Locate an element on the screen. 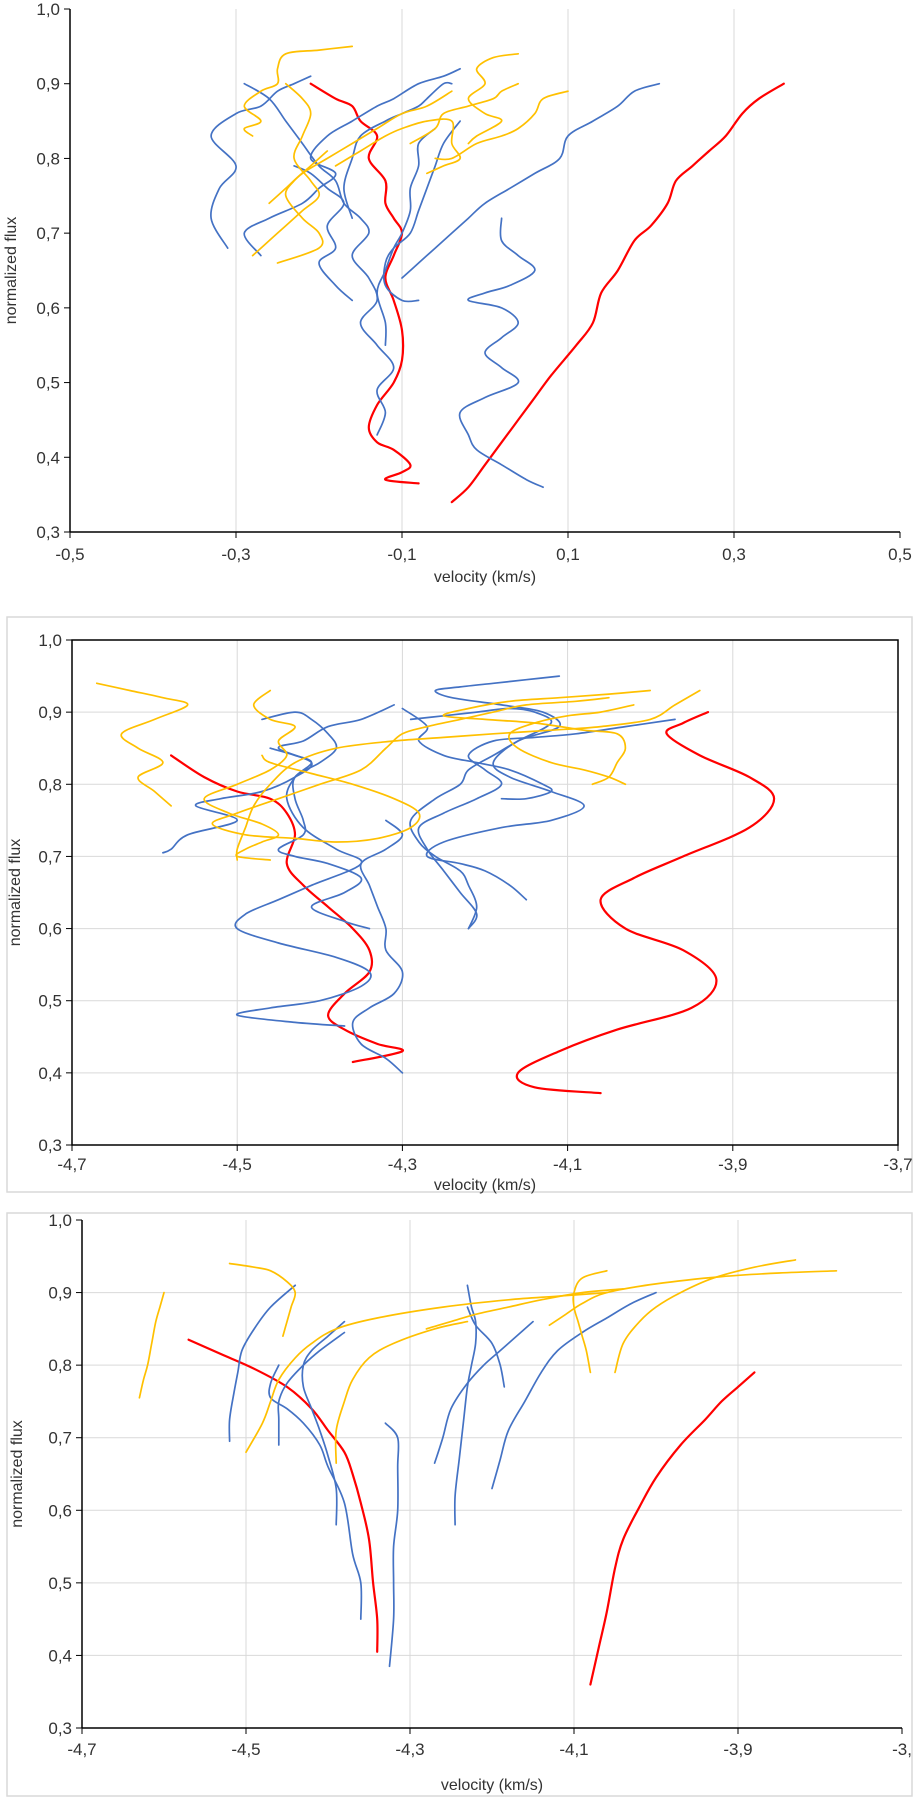 The image size is (919, 1800). x-tick-label: -0,3 is located at coordinates (235, 554).